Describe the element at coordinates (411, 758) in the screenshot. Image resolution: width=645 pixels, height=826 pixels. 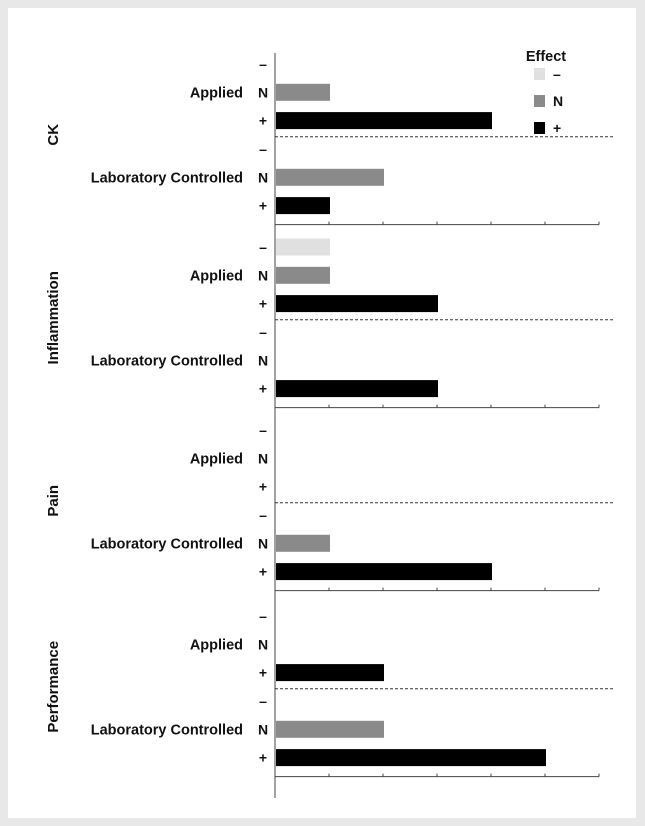
I see `bar-performance-lab-plus` at that location.